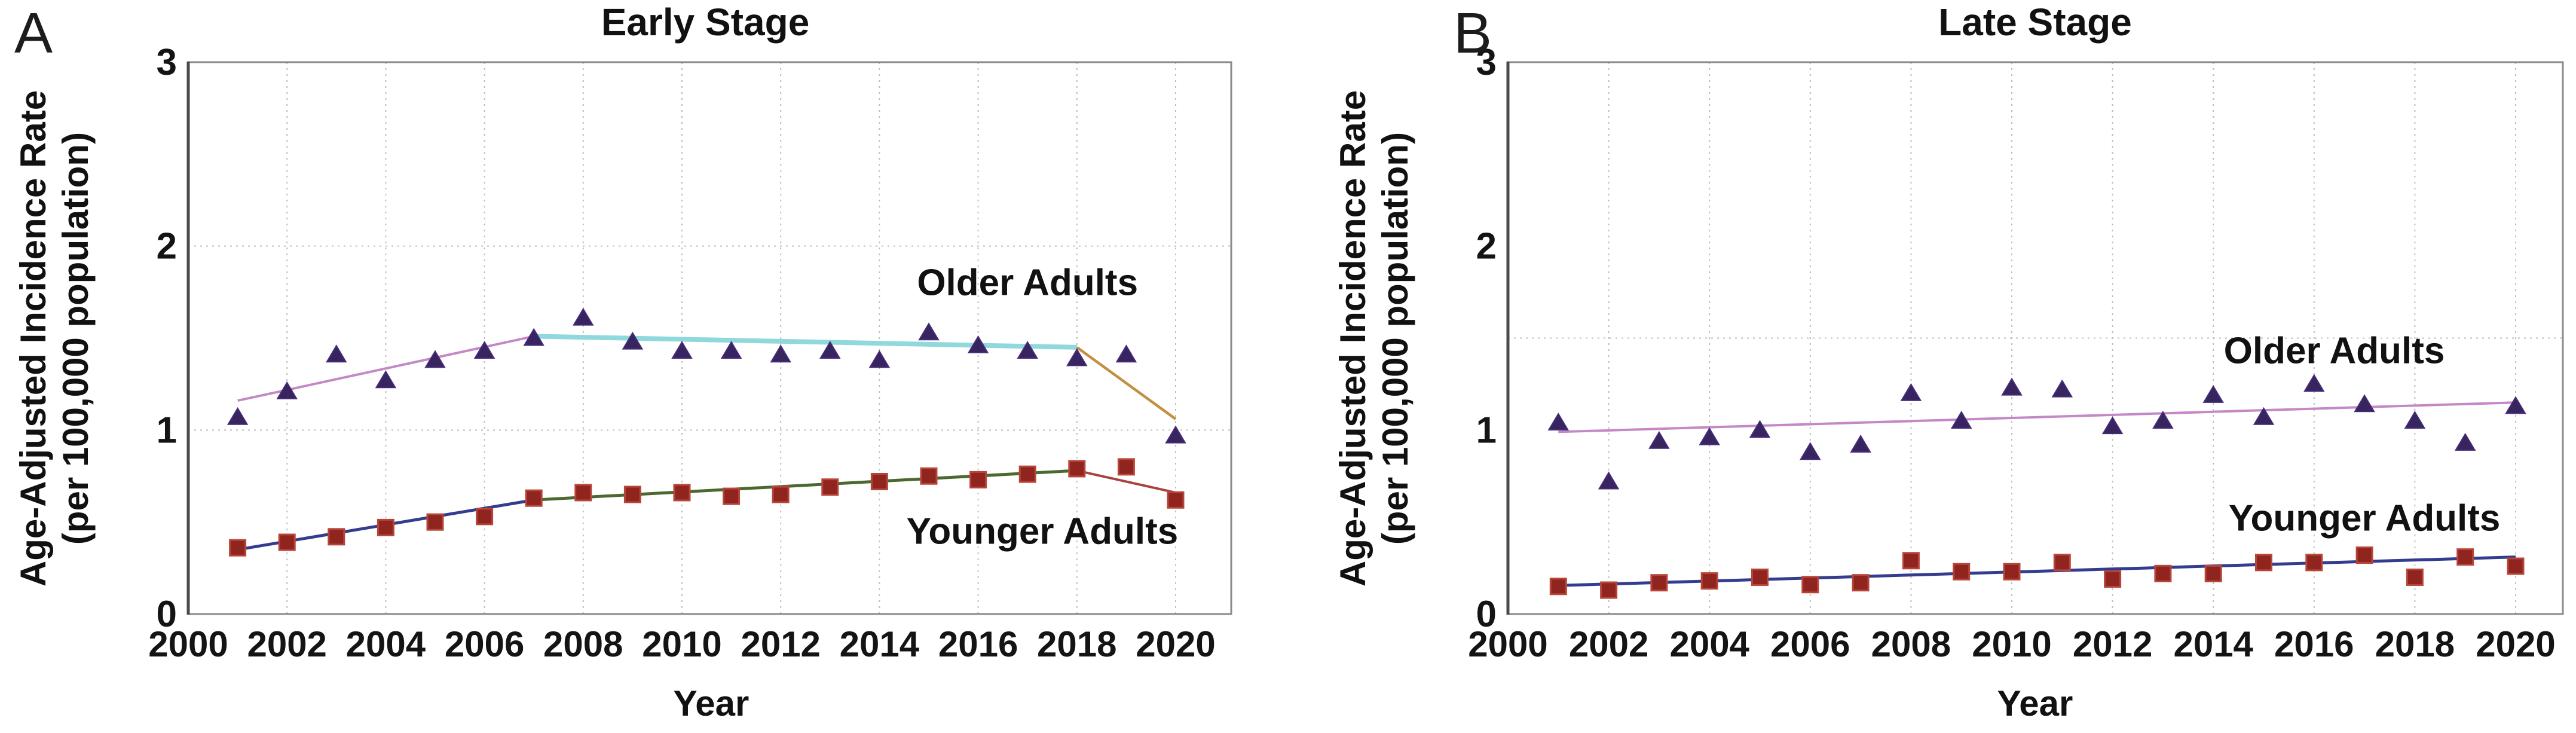  What do you see at coordinates (706, 376) in the screenshot?
I see `series-older-adults` at bounding box center [706, 376].